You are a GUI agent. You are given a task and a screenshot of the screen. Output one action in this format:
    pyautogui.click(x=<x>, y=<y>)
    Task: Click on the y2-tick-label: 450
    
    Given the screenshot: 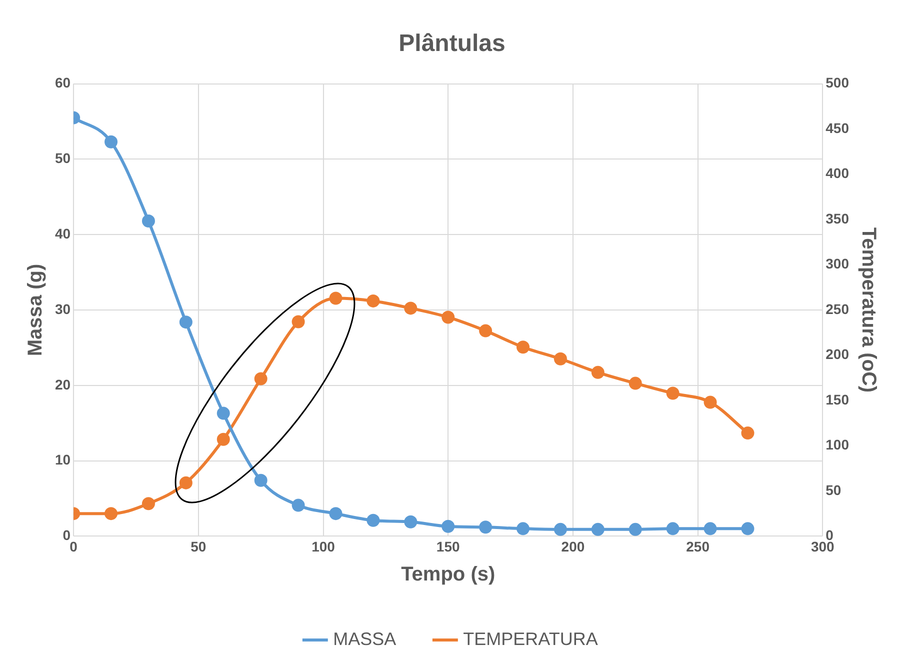 What is the action you would take?
    pyautogui.click(x=838, y=128)
    